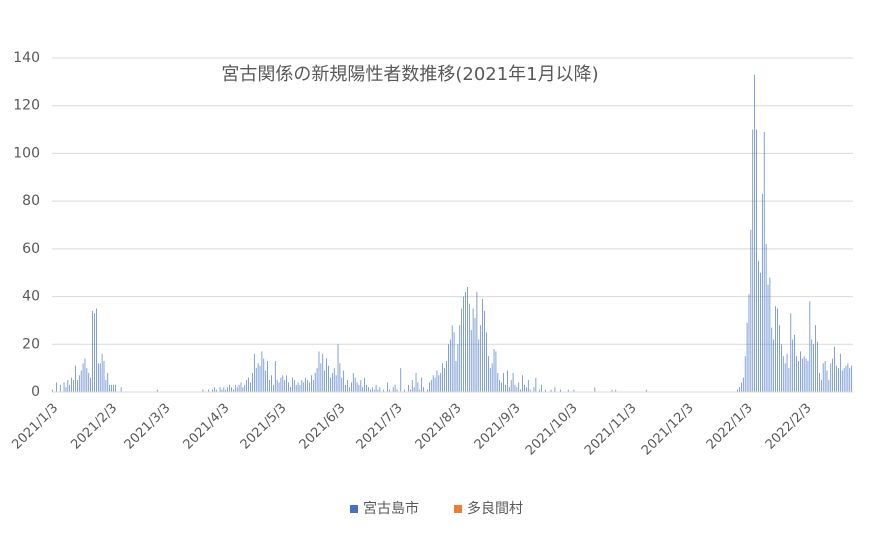 The width and height of the screenshot is (873, 537). What do you see at coordinates (495, 508) in the screenshot?
I see `legend-label: 多良間村` at bounding box center [495, 508].